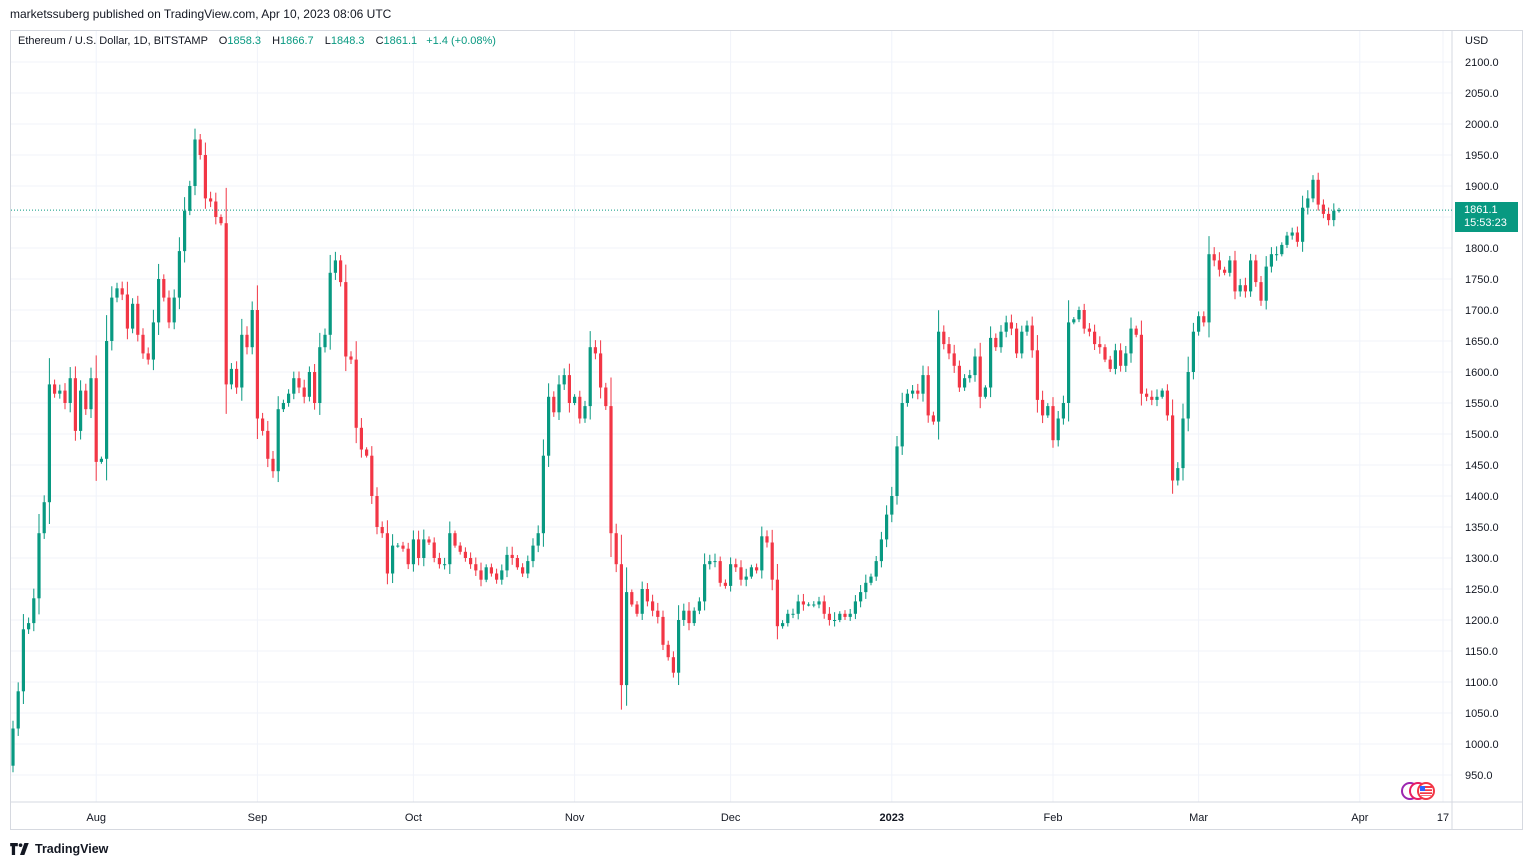 The width and height of the screenshot is (1533, 867). Describe the element at coordinates (892, 818) in the screenshot. I see `x-tick-label: 2023` at that location.